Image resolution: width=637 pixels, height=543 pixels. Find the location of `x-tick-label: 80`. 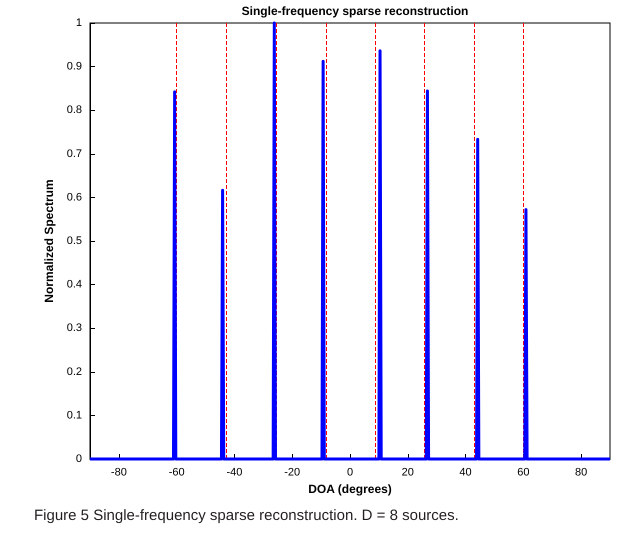

x-tick-label: 80 is located at coordinates (581, 472).